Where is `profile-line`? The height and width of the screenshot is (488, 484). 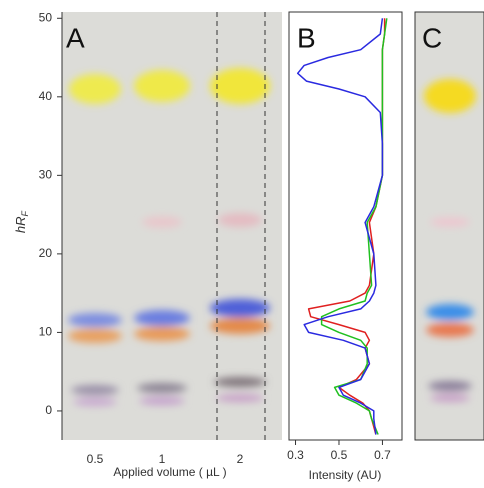 profile-line is located at coordinates (354, 226).